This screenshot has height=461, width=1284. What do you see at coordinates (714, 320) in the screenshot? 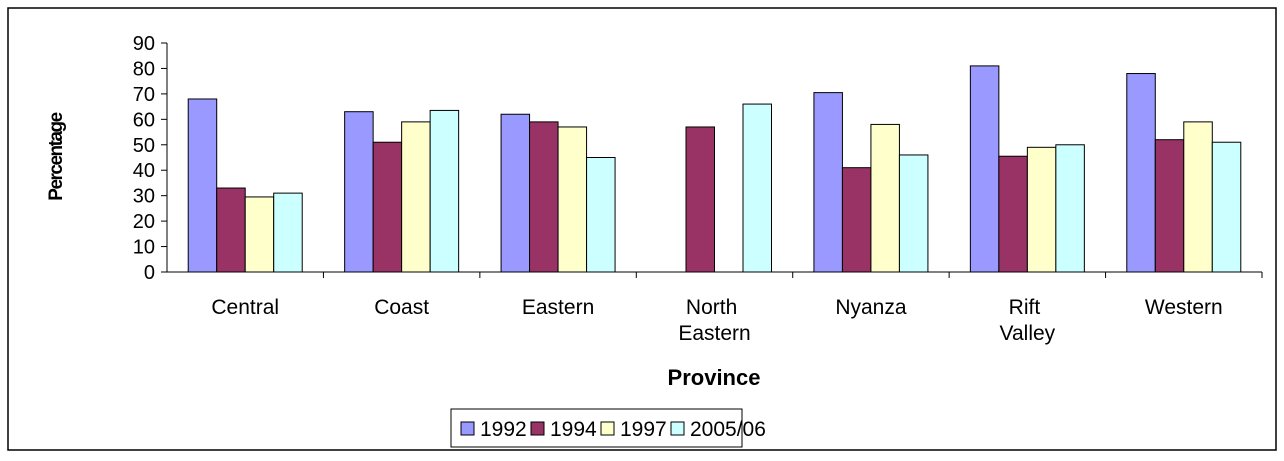
I see `x-tick-label: North Eastern` at bounding box center [714, 320].